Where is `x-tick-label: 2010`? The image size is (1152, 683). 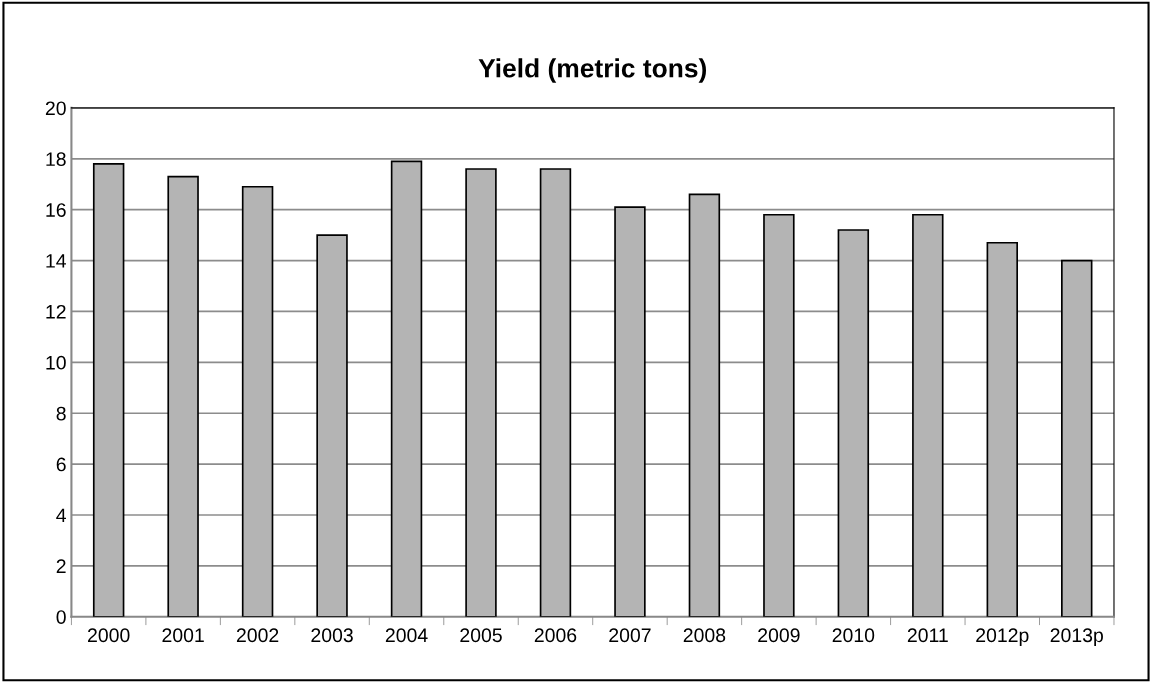 x-tick-label: 2010 is located at coordinates (853, 635).